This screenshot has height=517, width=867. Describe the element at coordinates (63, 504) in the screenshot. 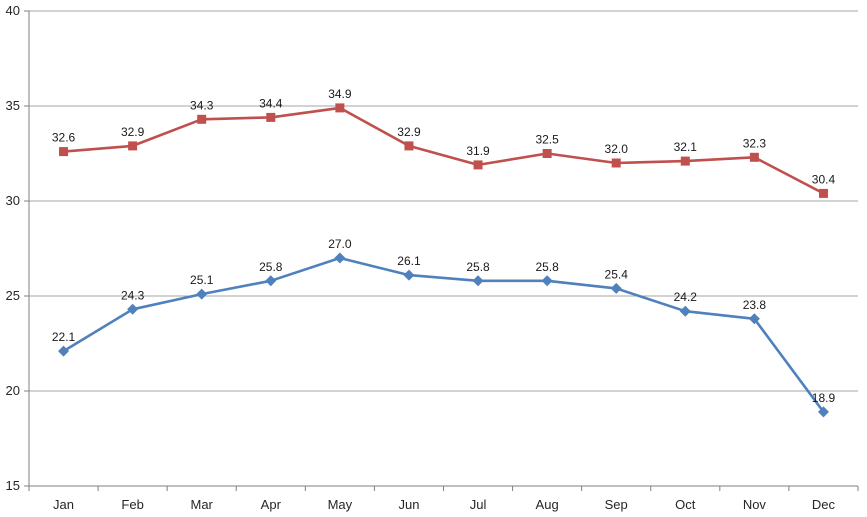

I see `x-tick-label: Jan` at that location.